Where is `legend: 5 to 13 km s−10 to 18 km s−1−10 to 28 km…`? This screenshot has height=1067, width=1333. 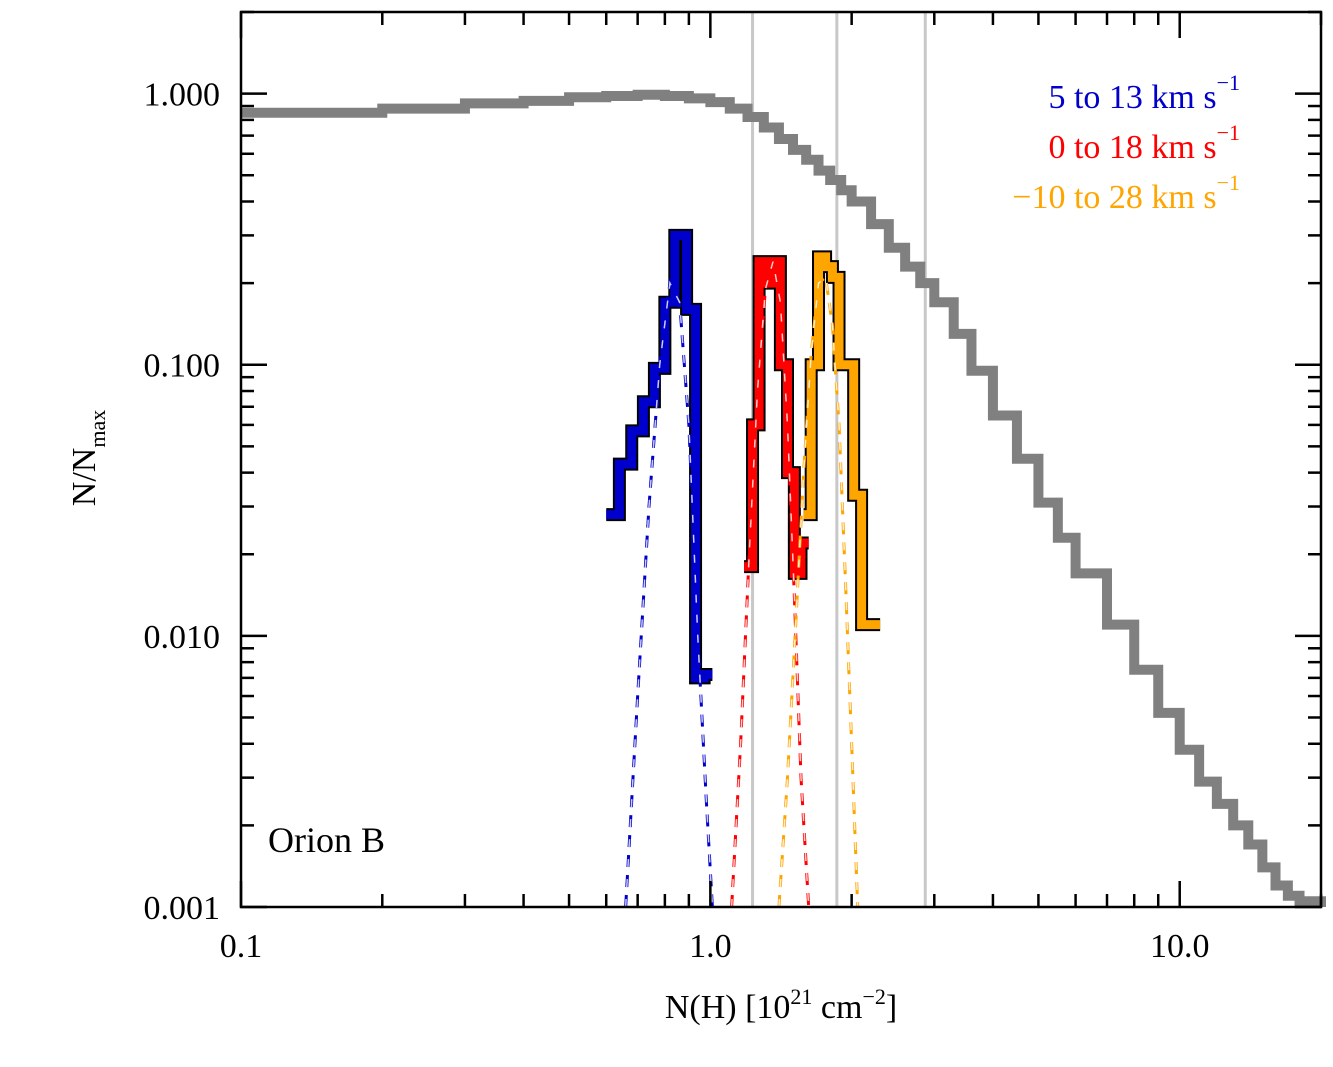
legend: 5 to 13 km s−10 to 18 km s−1−10 to 28 km… is located at coordinates (1126, 143).